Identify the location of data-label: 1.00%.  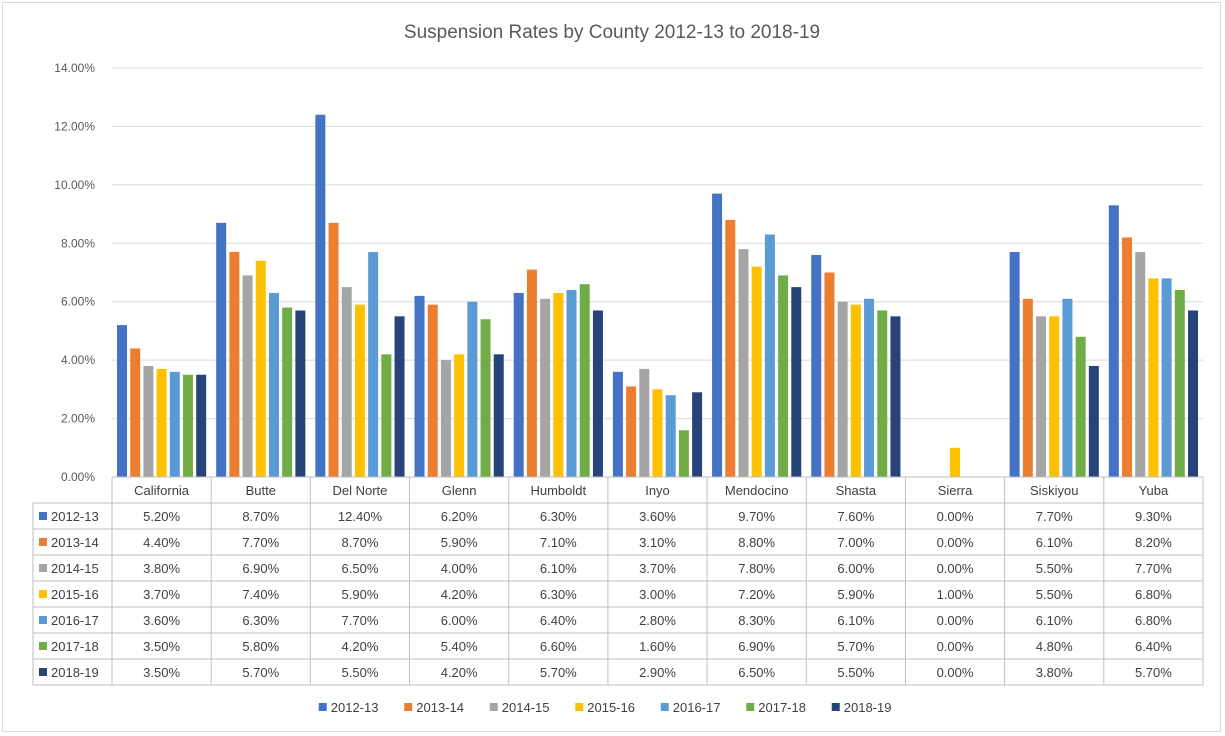
(955, 594).